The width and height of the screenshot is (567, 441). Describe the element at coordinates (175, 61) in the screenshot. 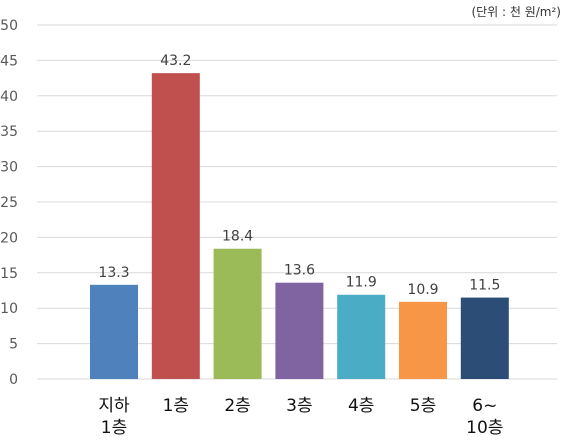

I see `data-label: 43.2` at that location.